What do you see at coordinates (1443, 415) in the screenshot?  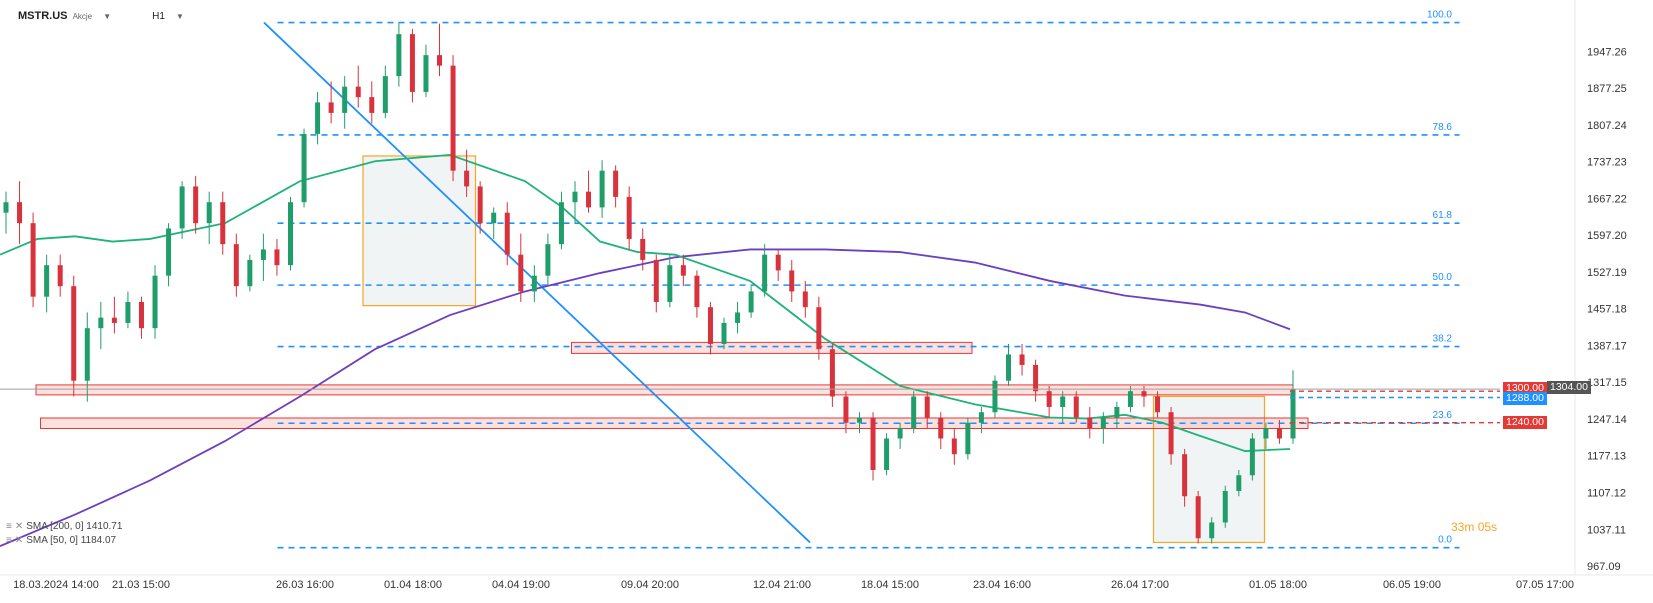 I see `fib-level-label: 23.6` at bounding box center [1443, 415].